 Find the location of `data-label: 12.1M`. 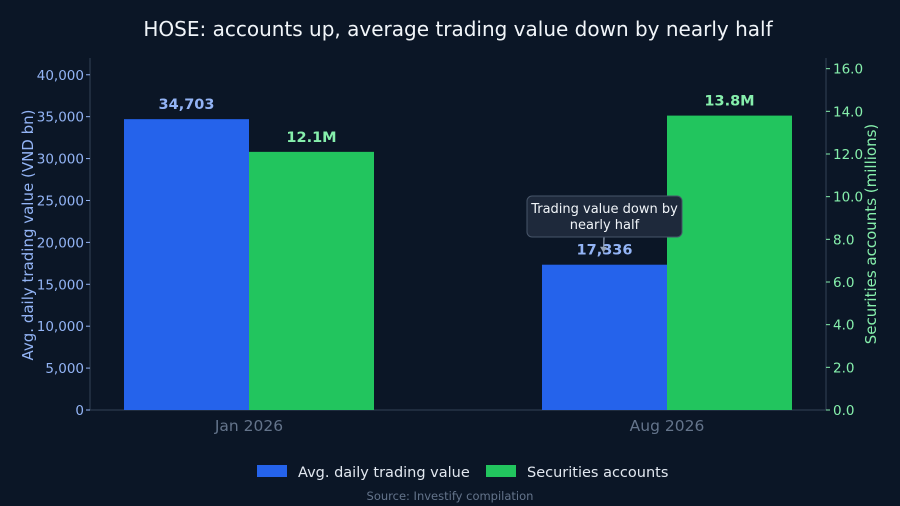

data-label: 12.1M is located at coordinates (311, 138).